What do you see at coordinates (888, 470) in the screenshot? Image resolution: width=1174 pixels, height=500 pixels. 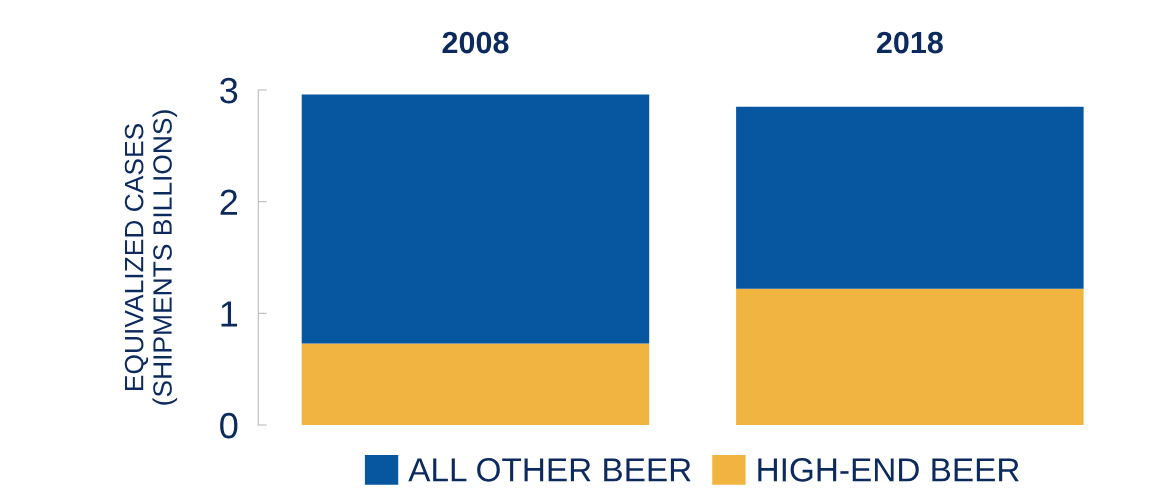 I see `legend-label: HIGH-END BEER` at bounding box center [888, 470].